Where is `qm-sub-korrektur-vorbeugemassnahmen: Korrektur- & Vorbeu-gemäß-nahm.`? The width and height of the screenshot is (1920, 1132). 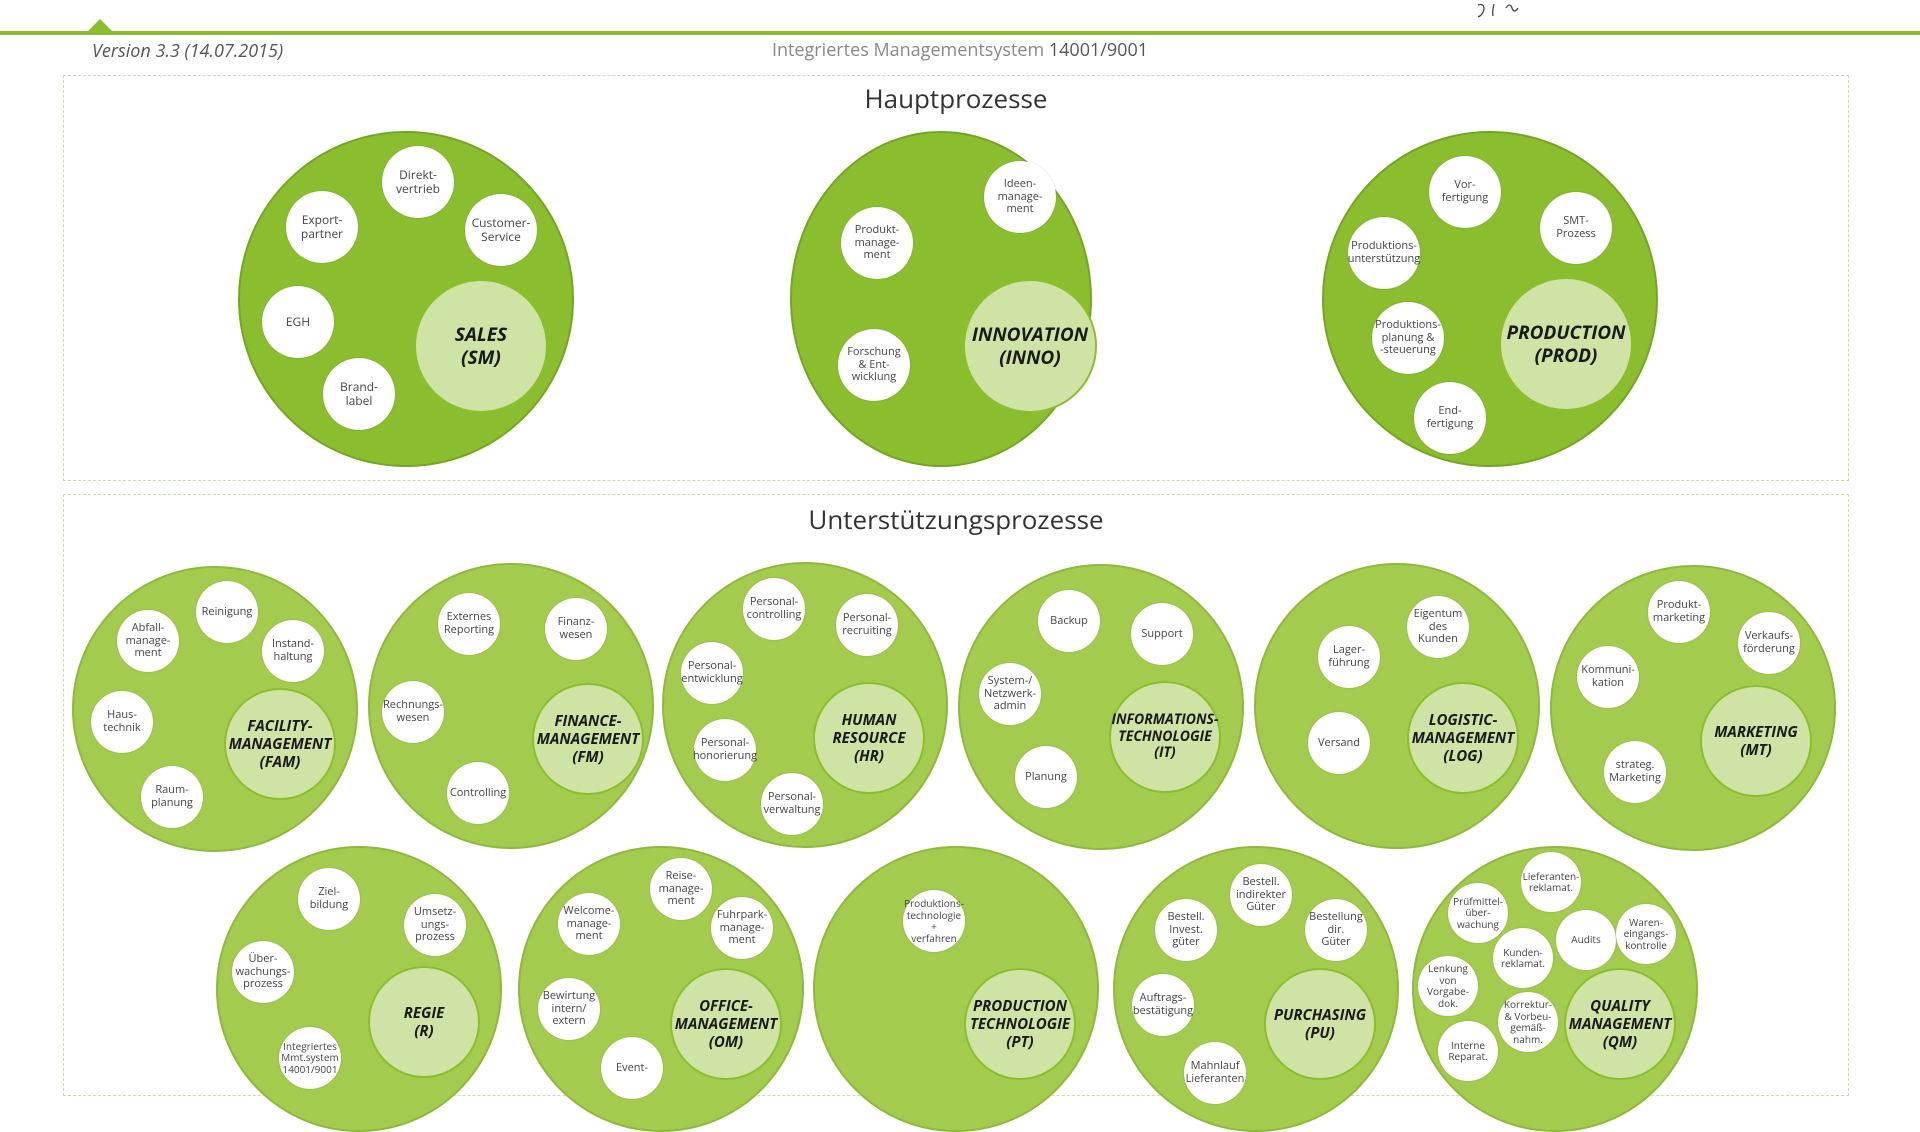
qm-sub-korrektur-vorbeugemassnahmen: Korrektur- & Vorbeu-gemäß-nahm. is located at coordinates (1528, 1022).